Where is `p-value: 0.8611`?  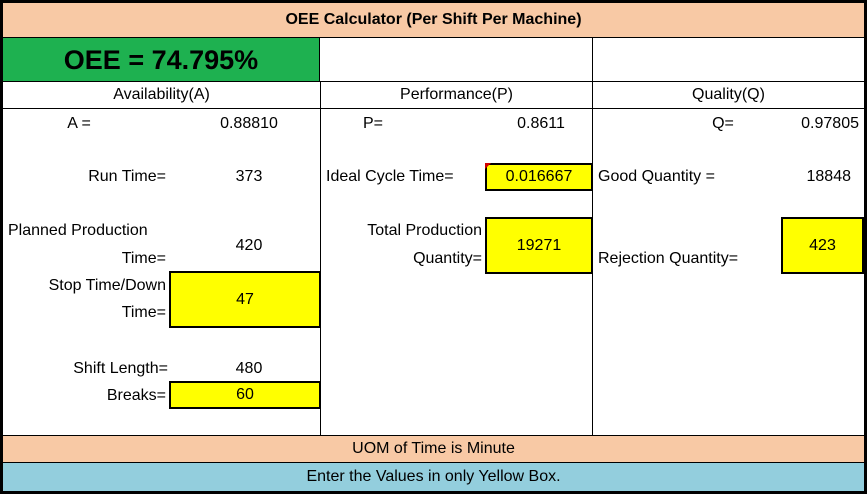 p-value: 0.8611 is located at coordinates (541, 123).